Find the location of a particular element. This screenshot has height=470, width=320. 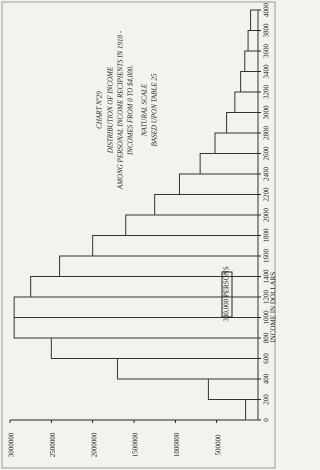

y-tick-label: 3000000 is located at coordinates (12, 444).